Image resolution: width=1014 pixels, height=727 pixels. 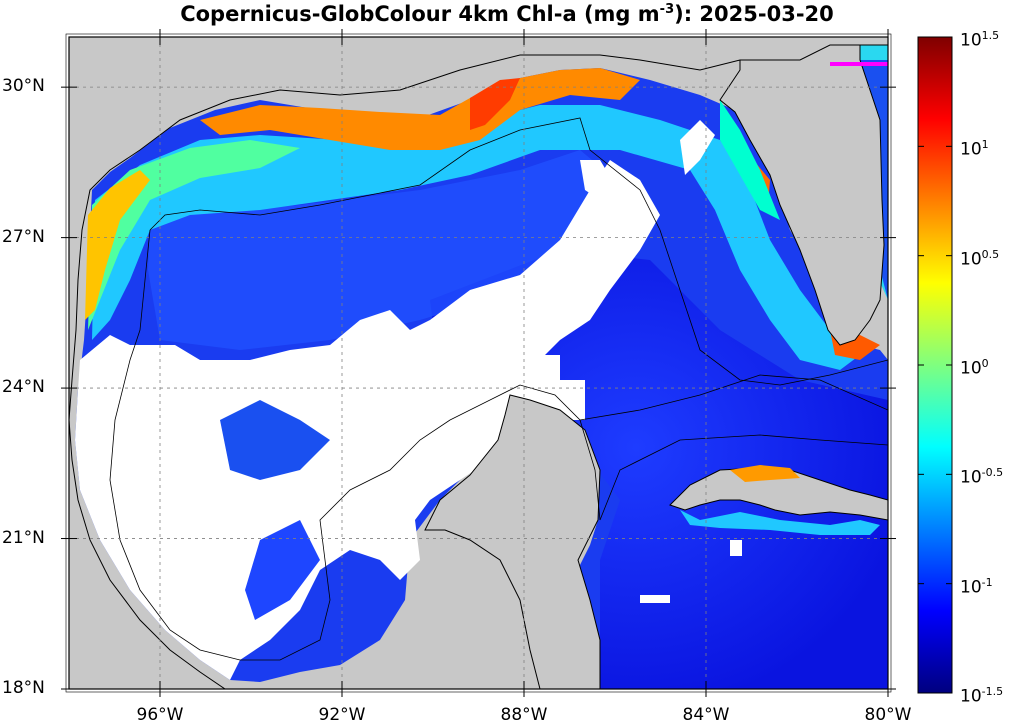 What do you see at coordinates (888, 715) in the screenshot?
I see `lon-tick-label: 80°W` at bounding box center [888, 715].